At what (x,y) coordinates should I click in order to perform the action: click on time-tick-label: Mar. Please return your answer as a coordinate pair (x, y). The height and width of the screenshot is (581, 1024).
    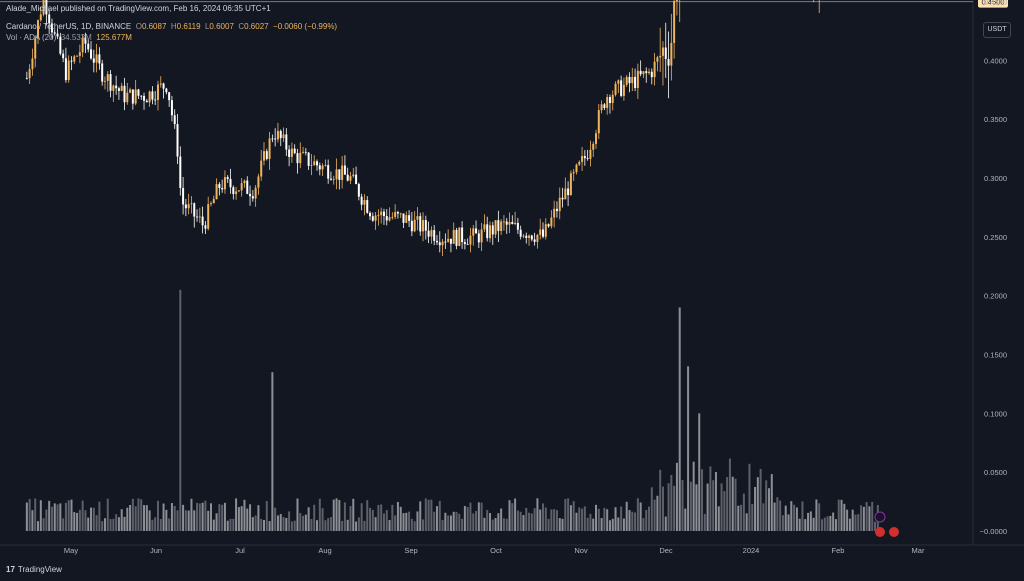
    Looking at the image, I should click on (918, 550).